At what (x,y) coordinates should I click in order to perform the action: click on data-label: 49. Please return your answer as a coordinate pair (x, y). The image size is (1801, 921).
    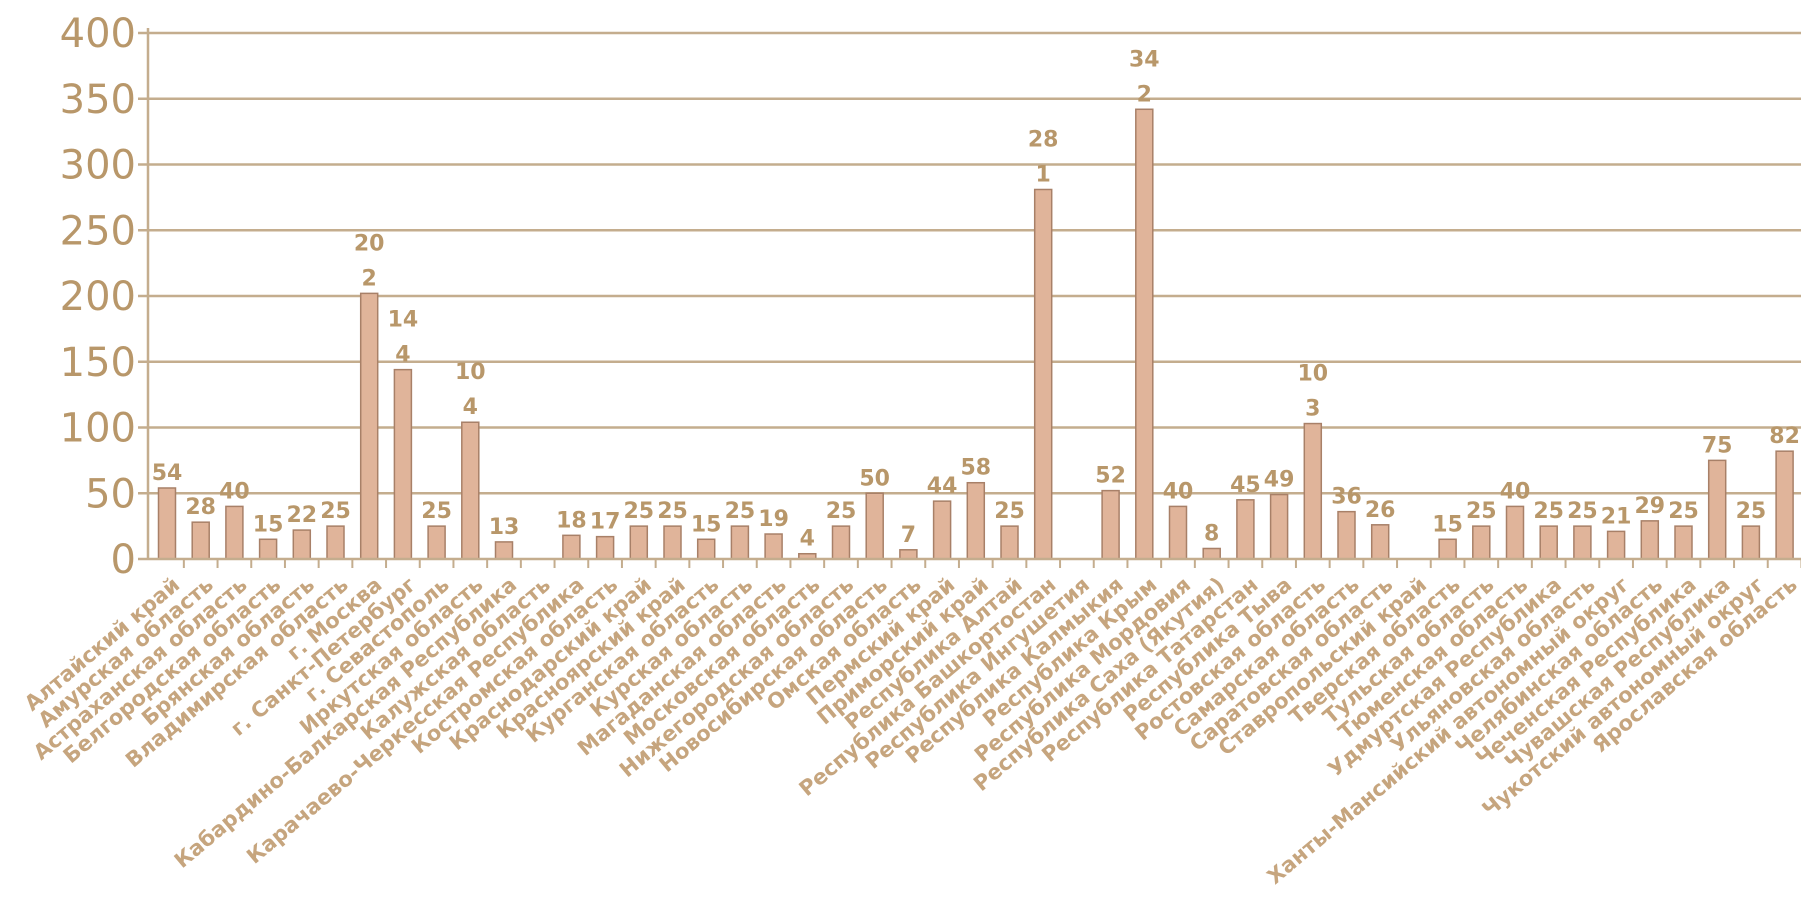
    Looking at the image, I should click on (1279, 480).